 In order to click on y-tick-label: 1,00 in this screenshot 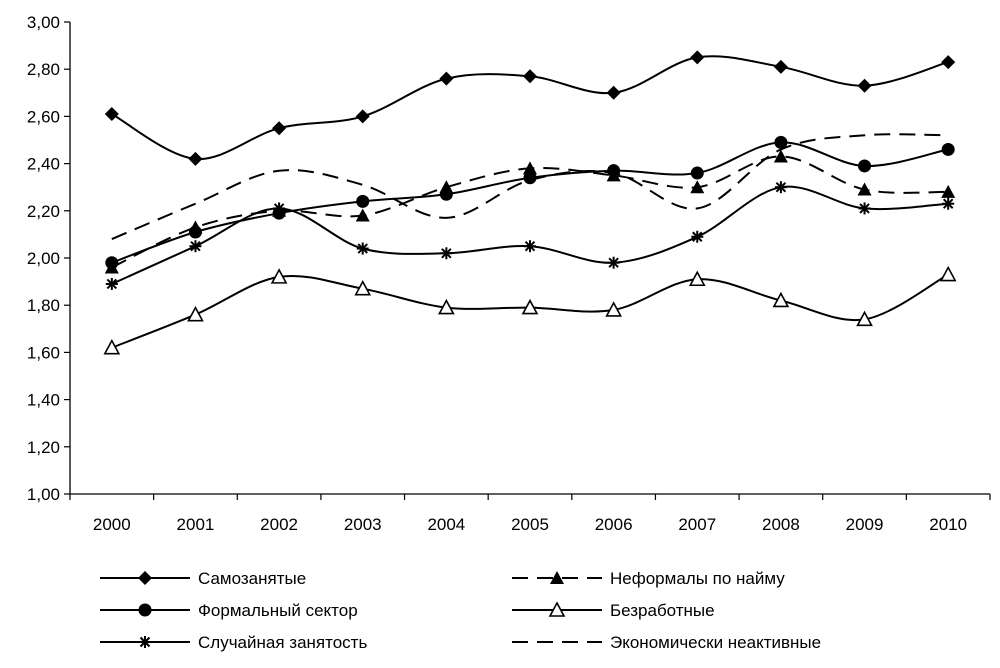, I will do `click(43, 494)`.